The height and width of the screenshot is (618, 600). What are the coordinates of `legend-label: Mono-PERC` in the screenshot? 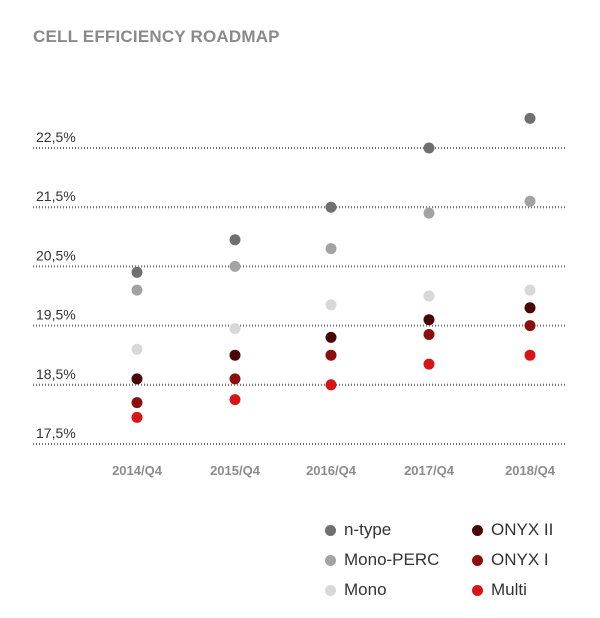 It's located at (392, 559).